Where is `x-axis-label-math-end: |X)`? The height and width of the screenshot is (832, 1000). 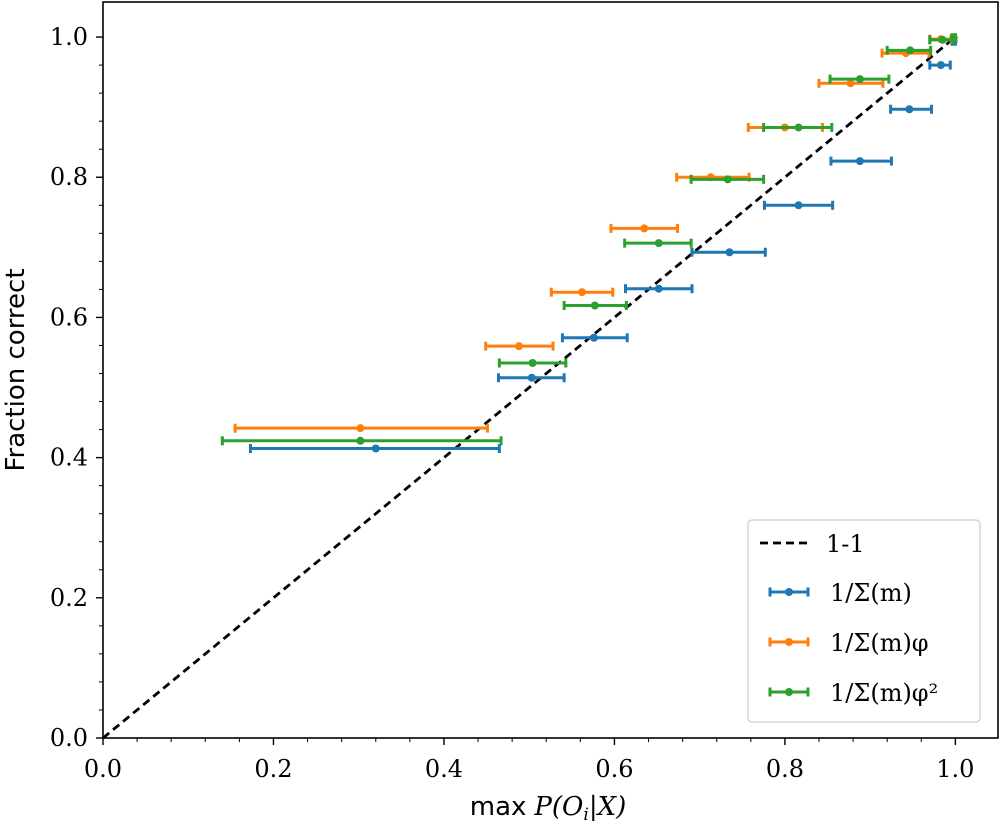 x-axis-label-math-end: |X) is located at coordinates (607, 807).